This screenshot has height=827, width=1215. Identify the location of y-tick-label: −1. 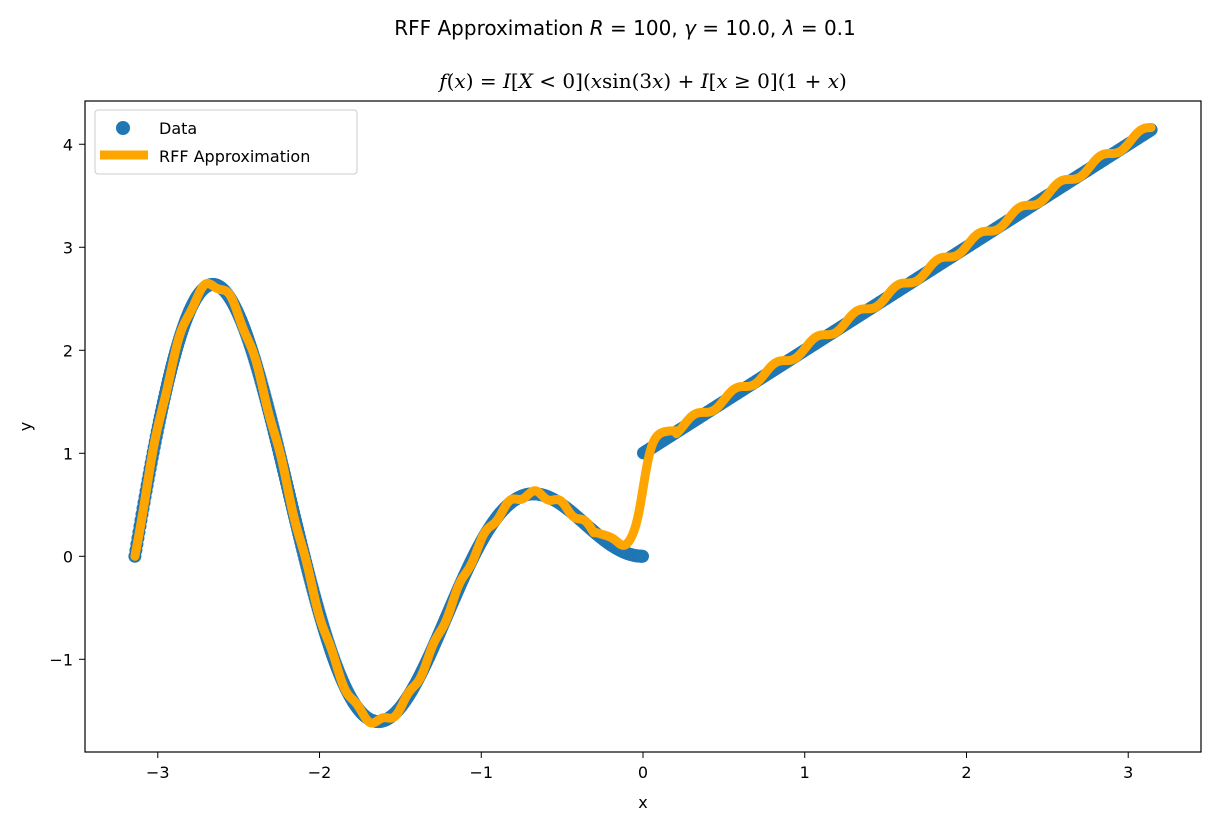
(61, 659).